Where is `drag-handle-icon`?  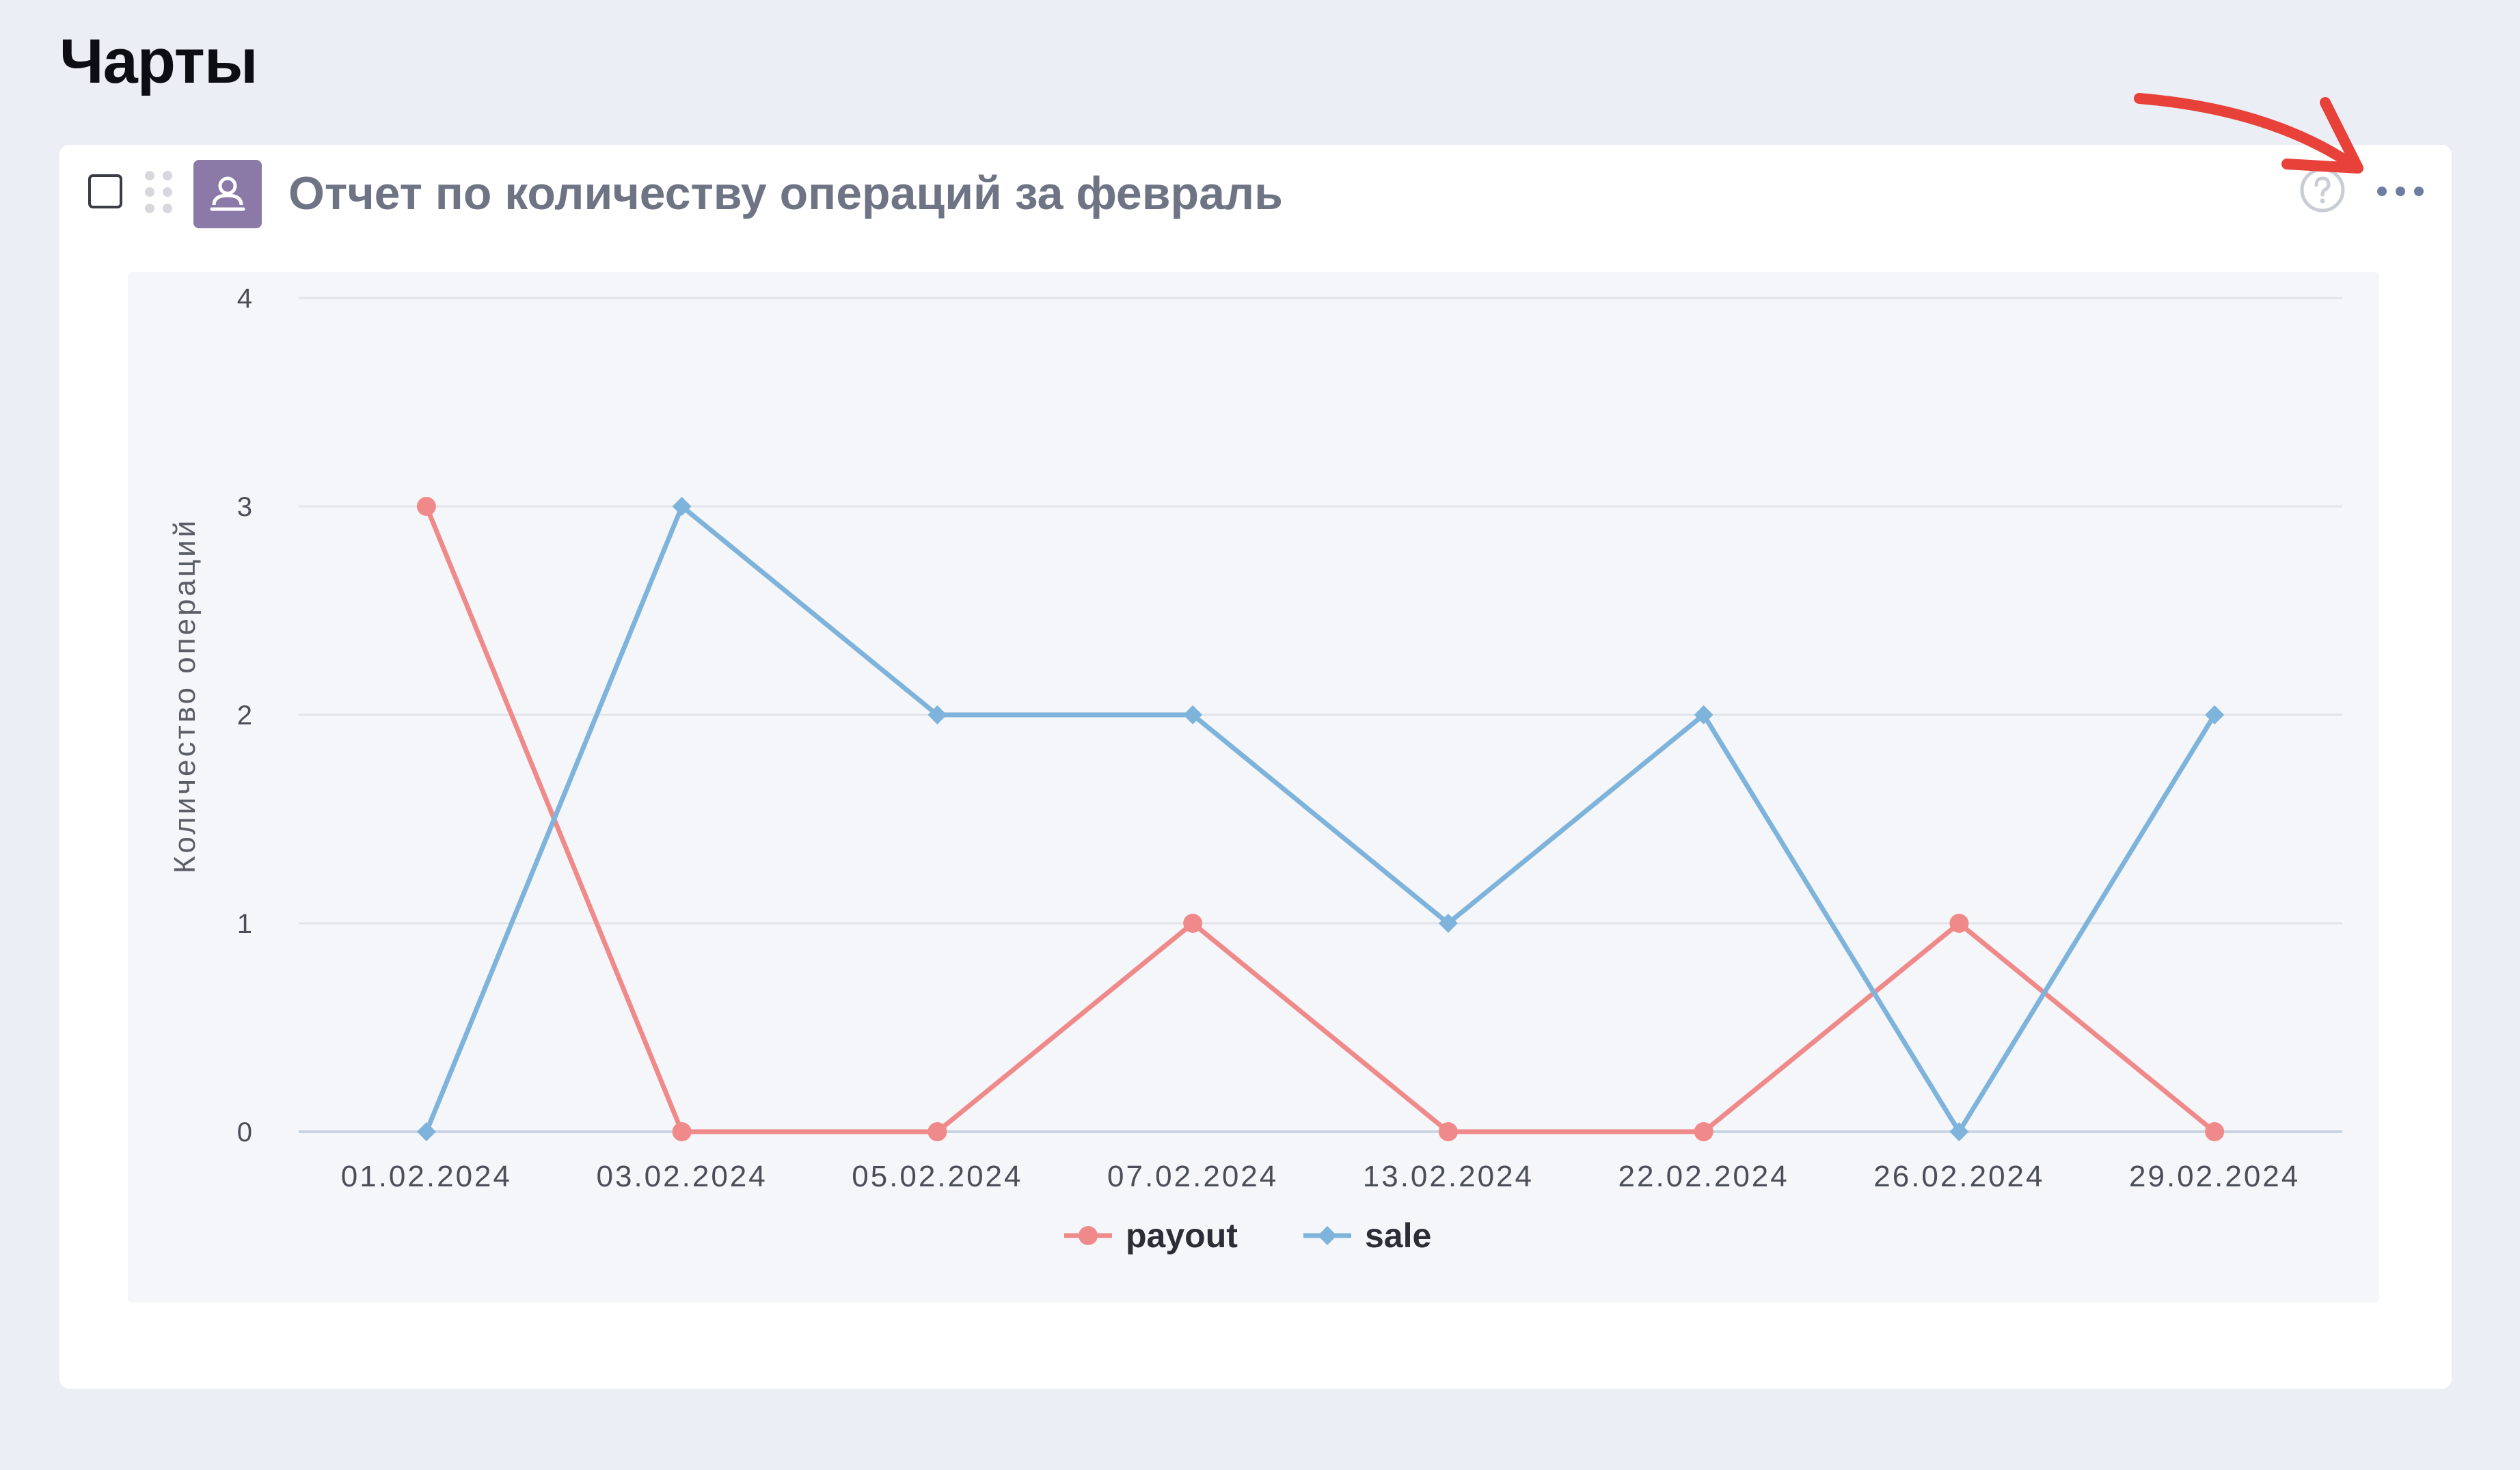
drag-handle-icon is located at coordinates (158, 192).